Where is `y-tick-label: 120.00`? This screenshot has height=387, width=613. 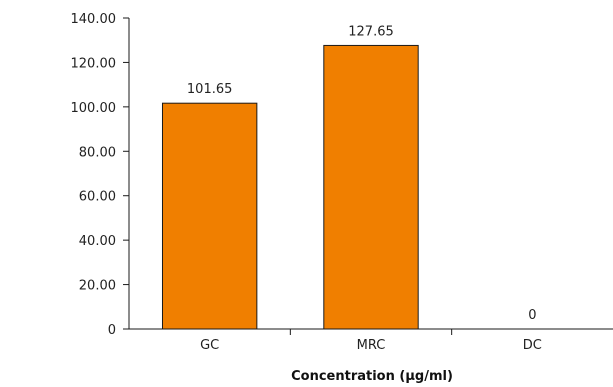 y-tick-label: 120.00 is located at coordinates (94, 63).